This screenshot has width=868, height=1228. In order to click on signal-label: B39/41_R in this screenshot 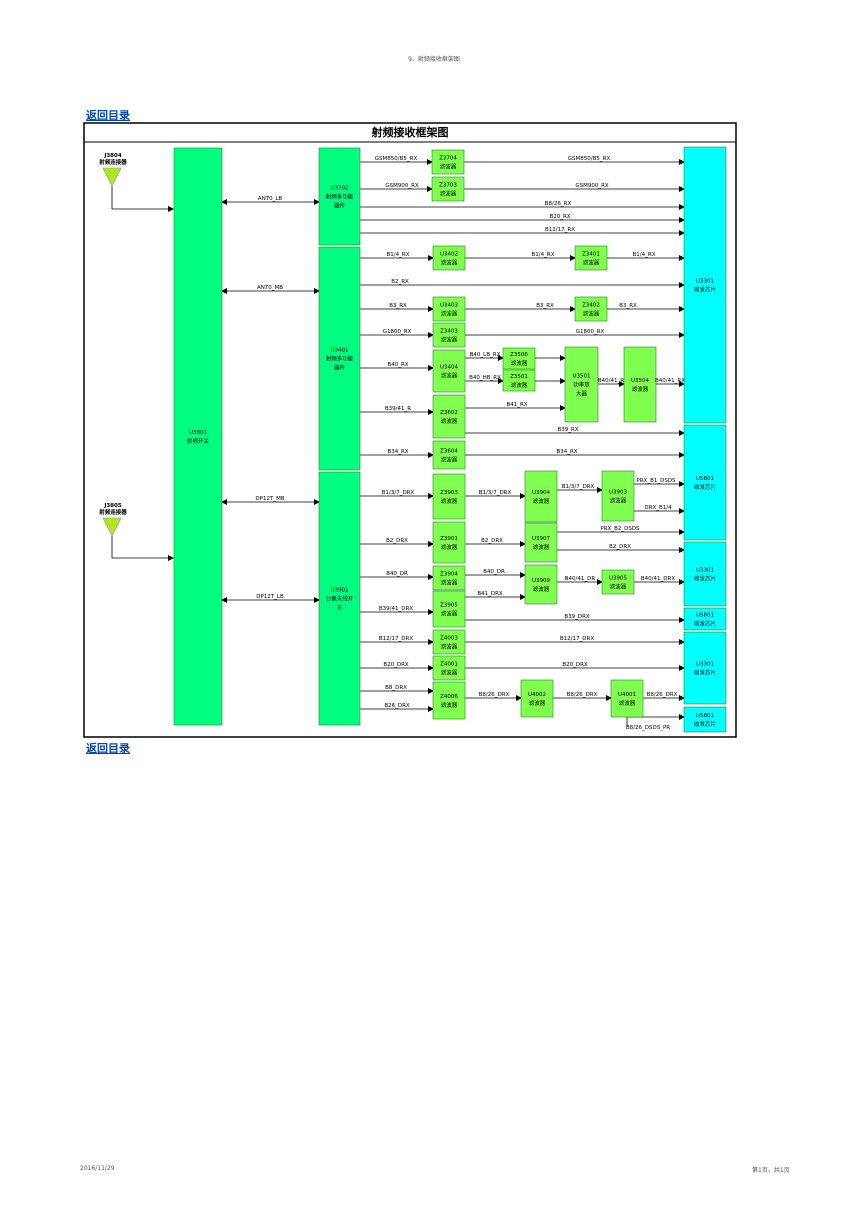, I will do `click(398, 409)`.